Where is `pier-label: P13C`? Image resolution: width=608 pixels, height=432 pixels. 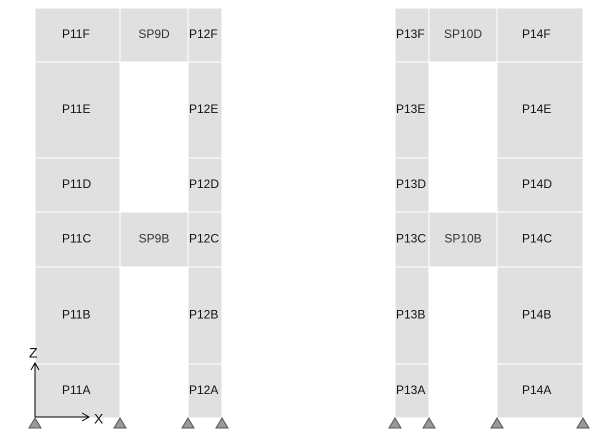
pier-label: P13C is located at coordinates (411, 239).